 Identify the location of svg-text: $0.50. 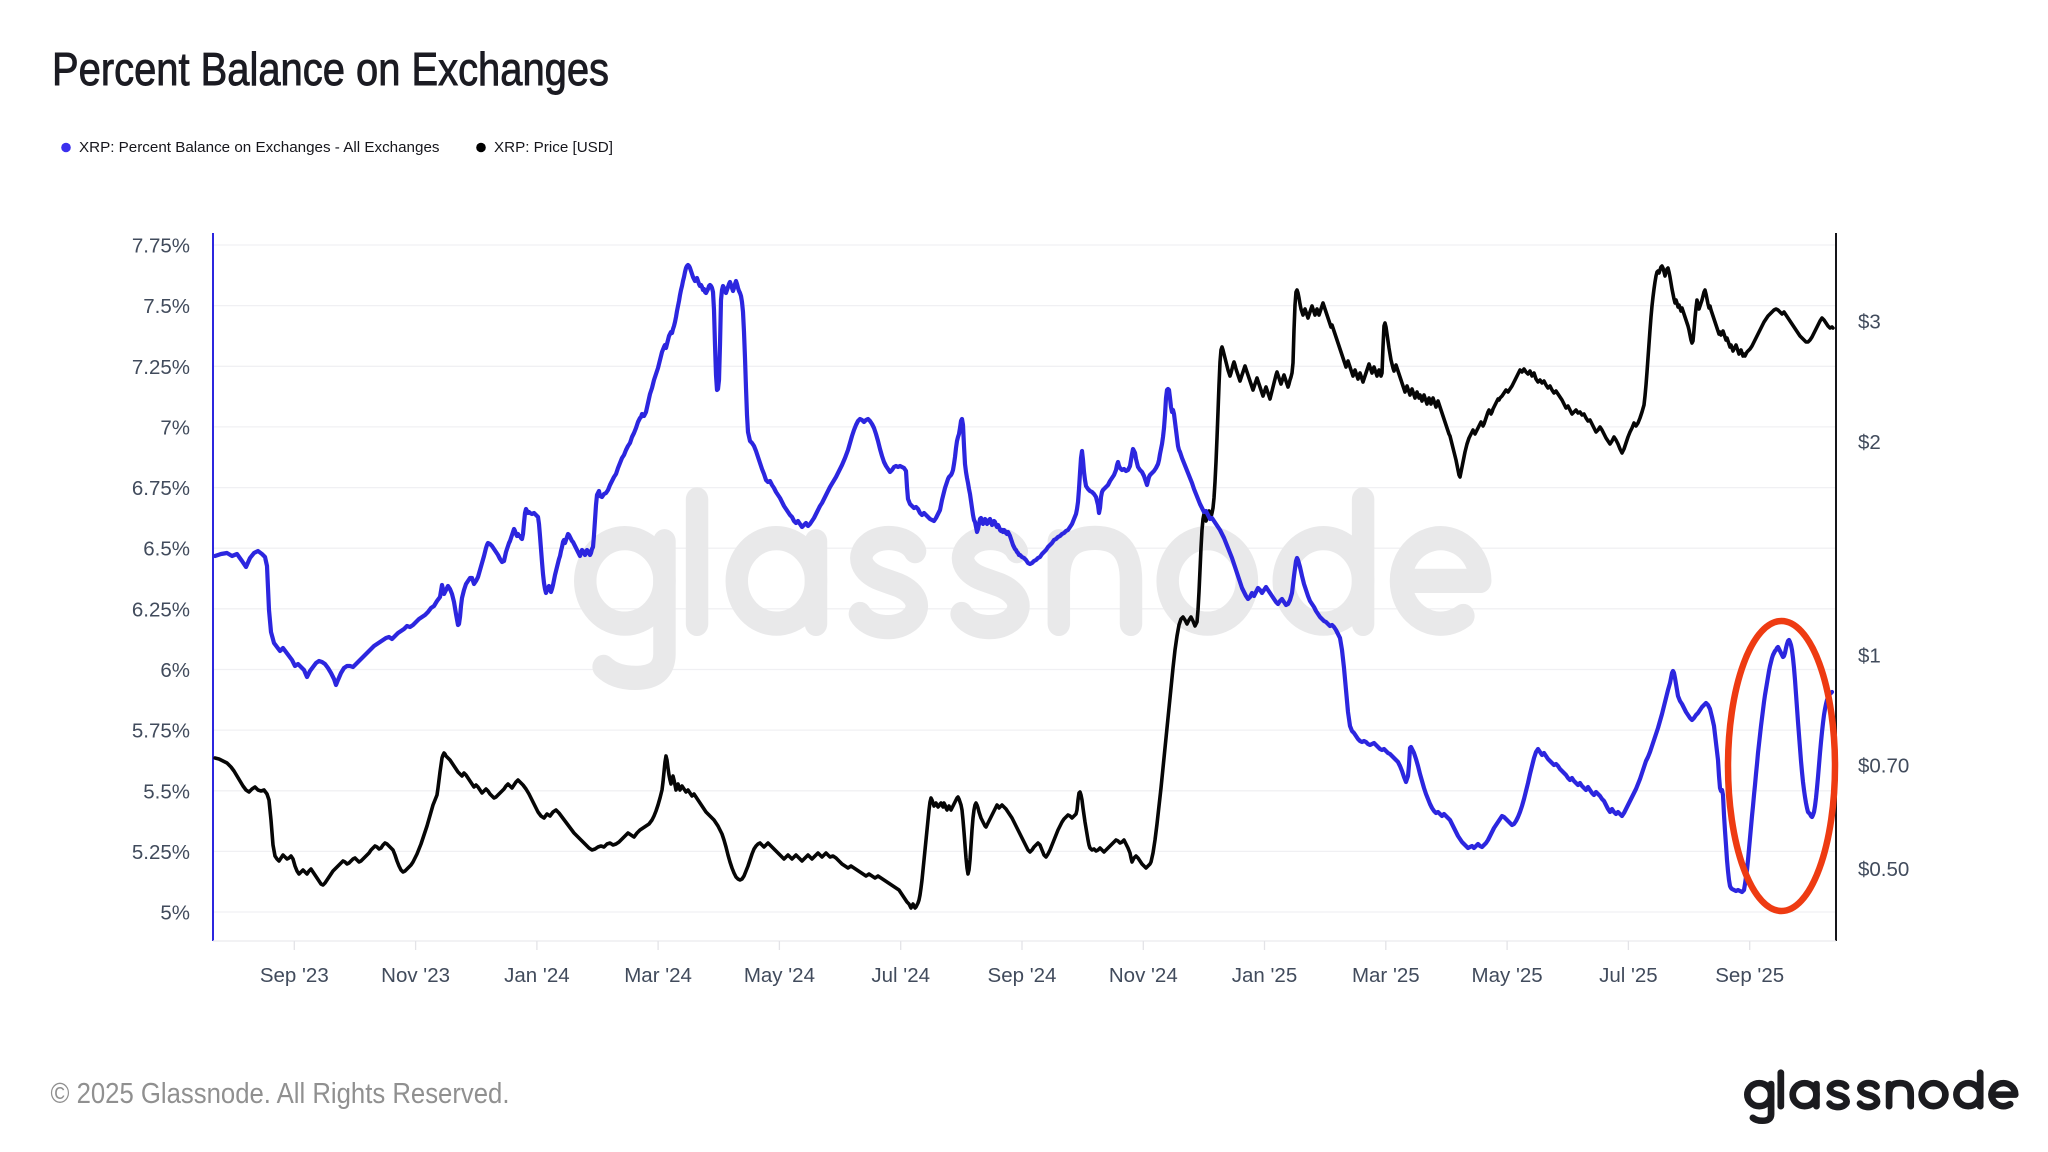
(1883, 869).